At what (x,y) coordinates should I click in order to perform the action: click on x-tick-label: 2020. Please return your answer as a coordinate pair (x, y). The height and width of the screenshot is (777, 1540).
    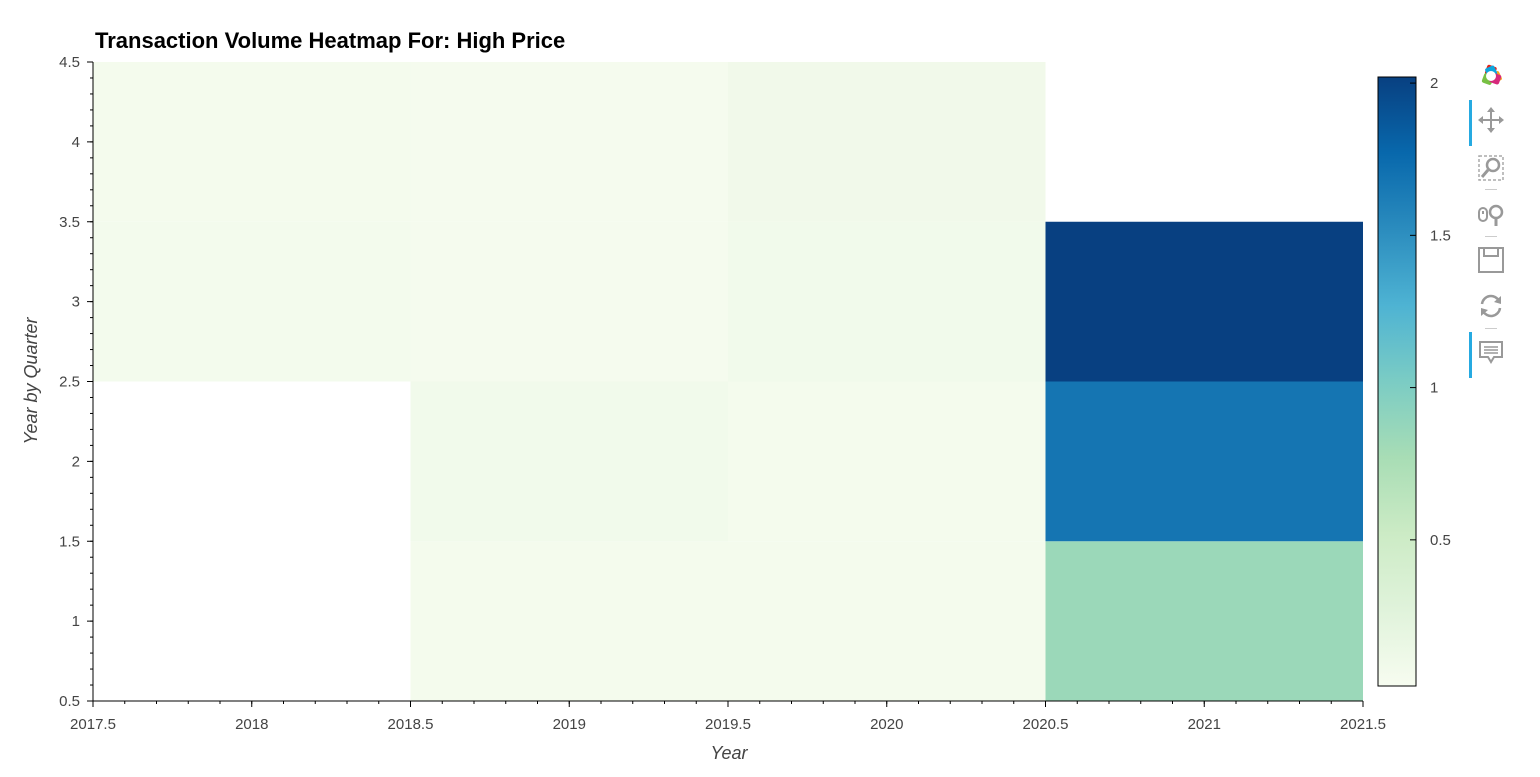
    Looking at the image, I should click on (886, 724).